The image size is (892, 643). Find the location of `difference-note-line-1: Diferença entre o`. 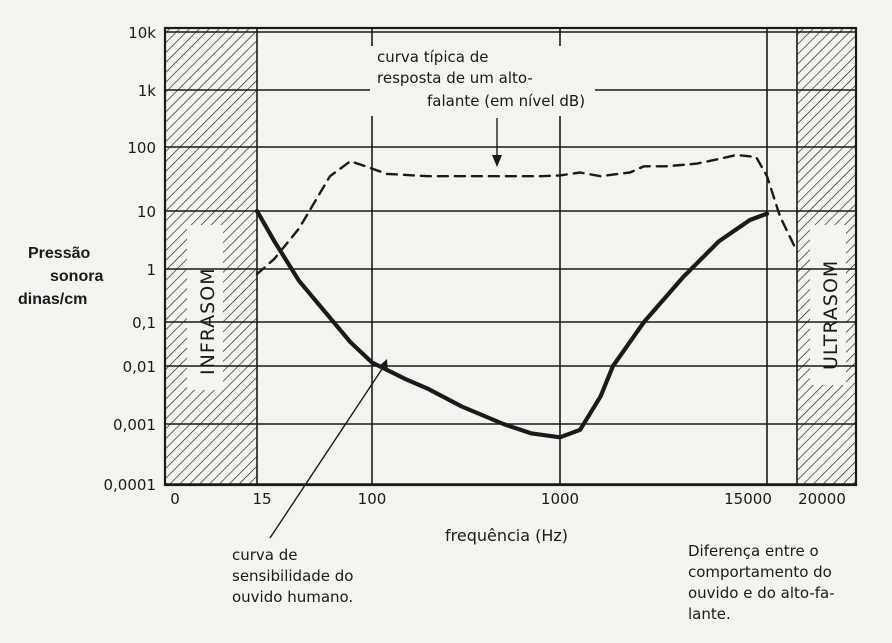

difference-note-line-1: Diferença entre o is located at coordinates (753, 551).